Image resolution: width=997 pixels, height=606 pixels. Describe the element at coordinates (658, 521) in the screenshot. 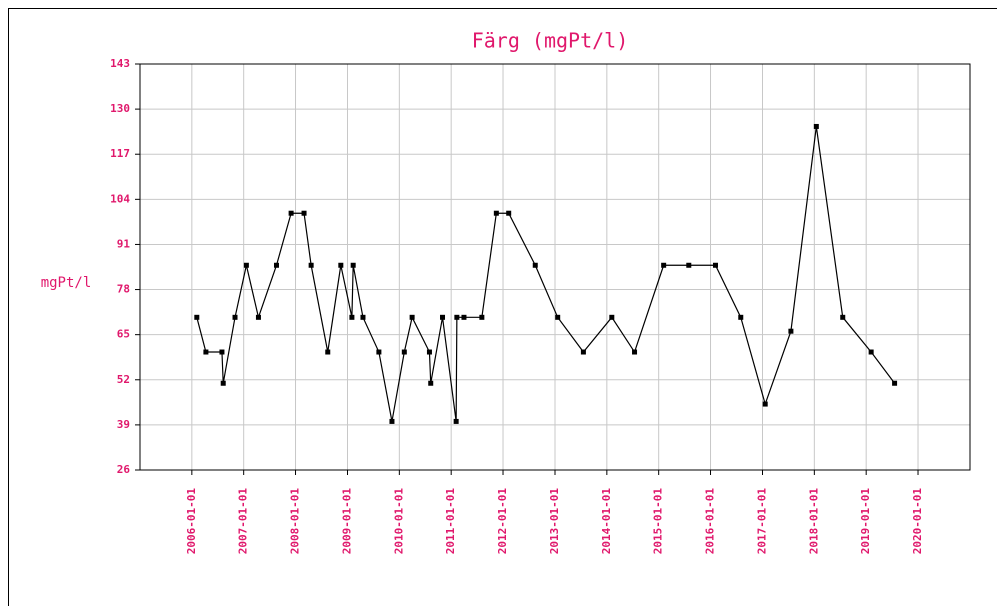

I see `x-tick-label: 2015-01-01` at that location.